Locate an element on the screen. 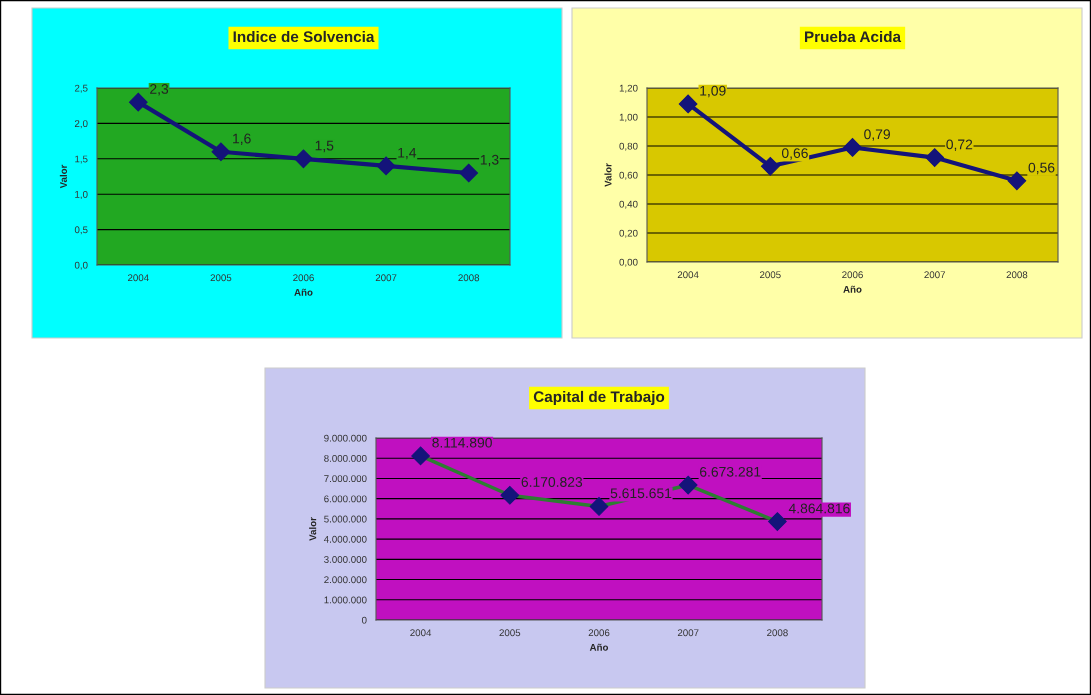 Image resolution: width=1091 pixels, height=695 pixels. y-tick-label: 6.000.000 is located at coordinates (345, 499).